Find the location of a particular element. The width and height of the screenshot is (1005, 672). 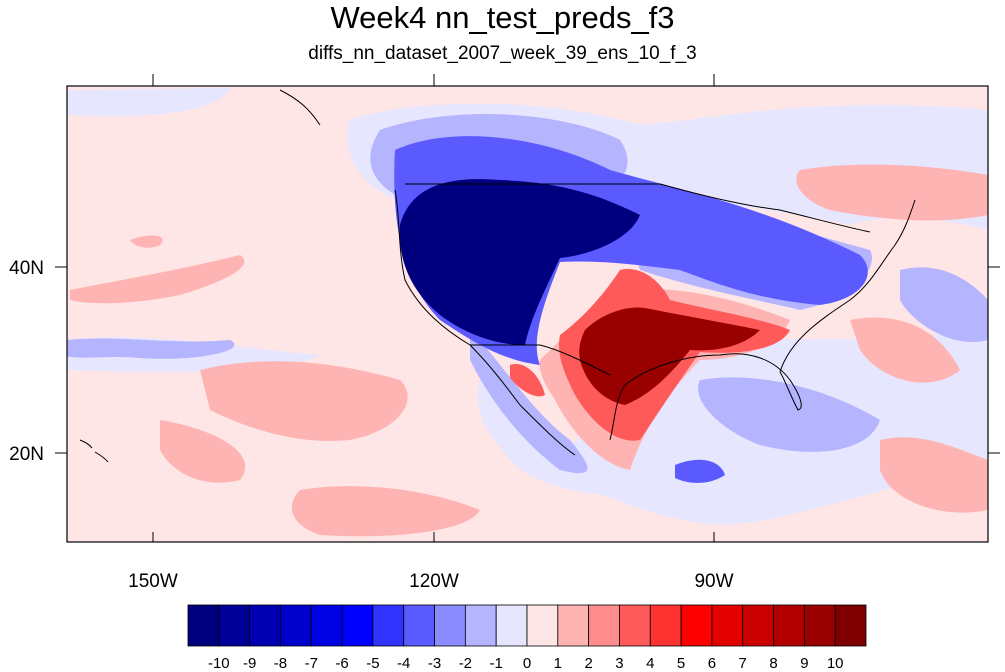

far-east-blue is located at coordinates (944, 304).